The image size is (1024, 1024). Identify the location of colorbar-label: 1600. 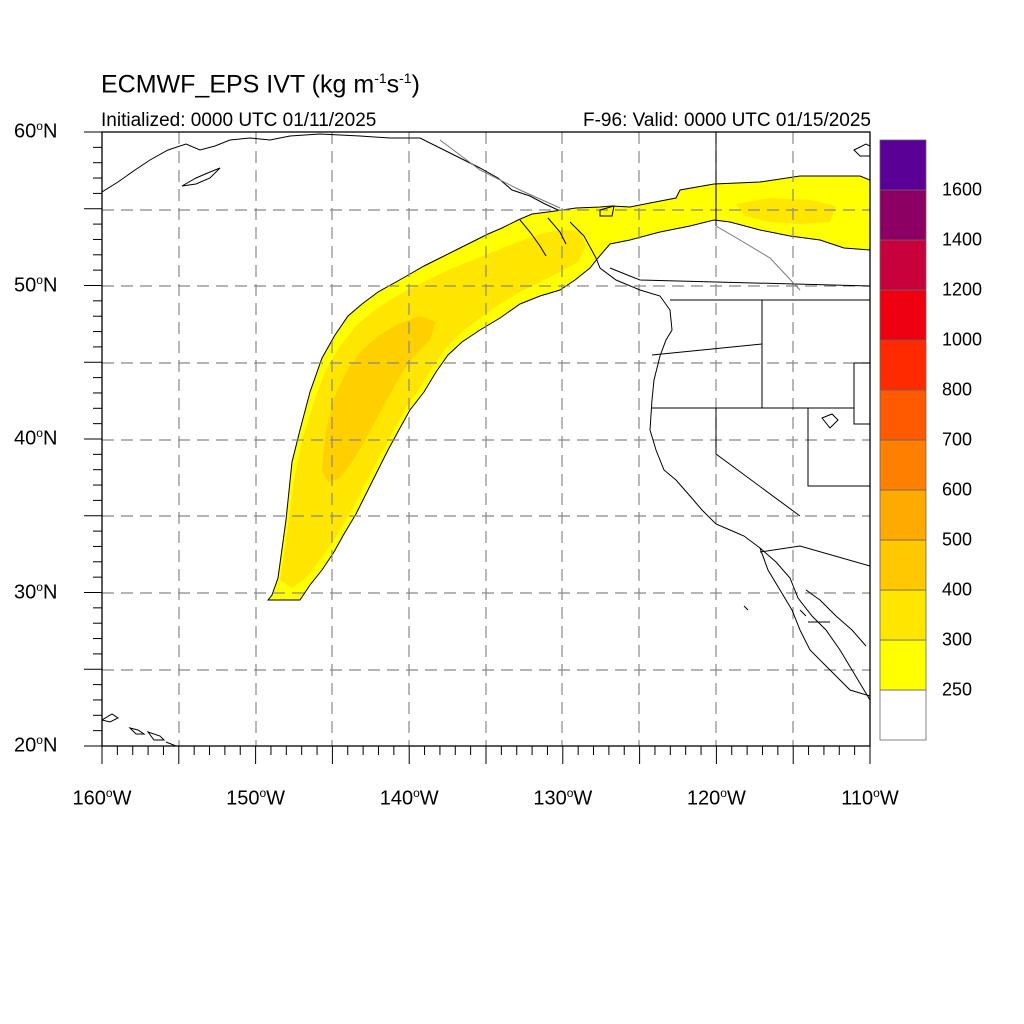
(962, 189).